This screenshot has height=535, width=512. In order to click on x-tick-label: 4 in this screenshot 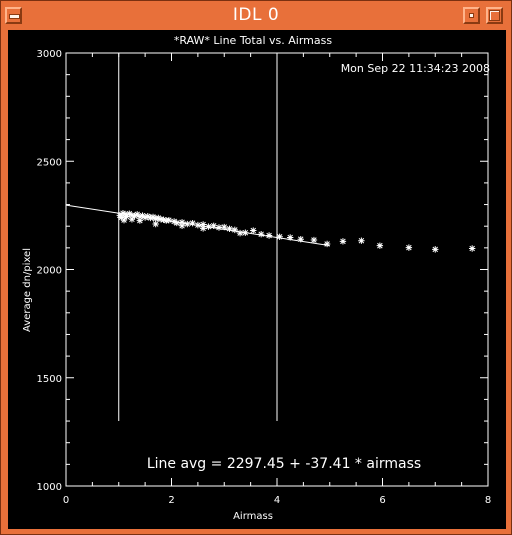, I will do `click(277, 500)`.